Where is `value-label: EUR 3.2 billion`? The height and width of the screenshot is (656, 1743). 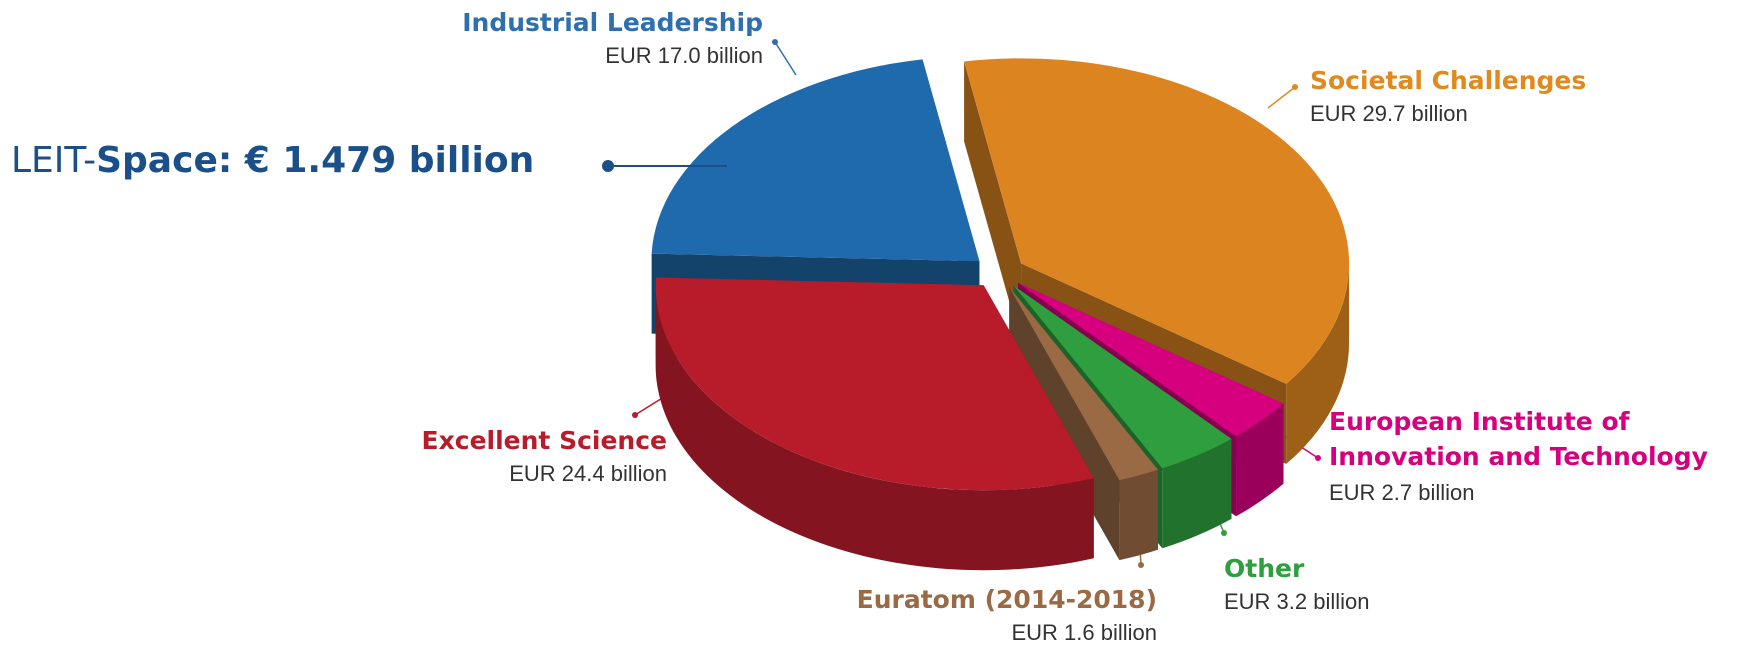 value-label: EUR 3.2 billion is located at coordinates (1297, 601).